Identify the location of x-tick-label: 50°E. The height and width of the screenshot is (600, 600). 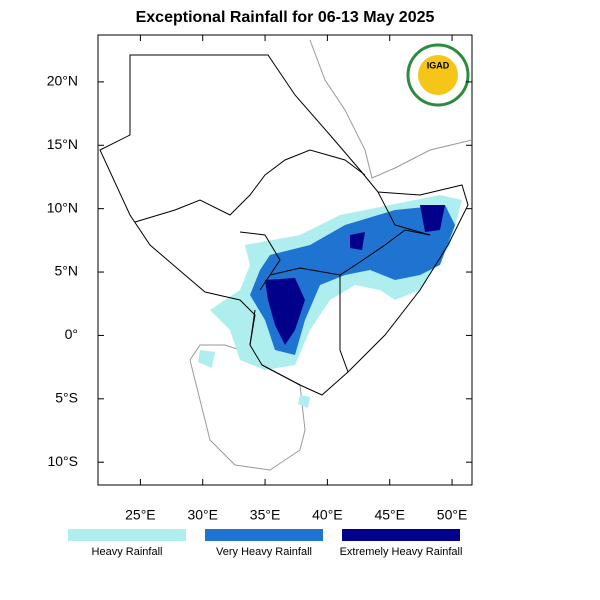
(452, 515).